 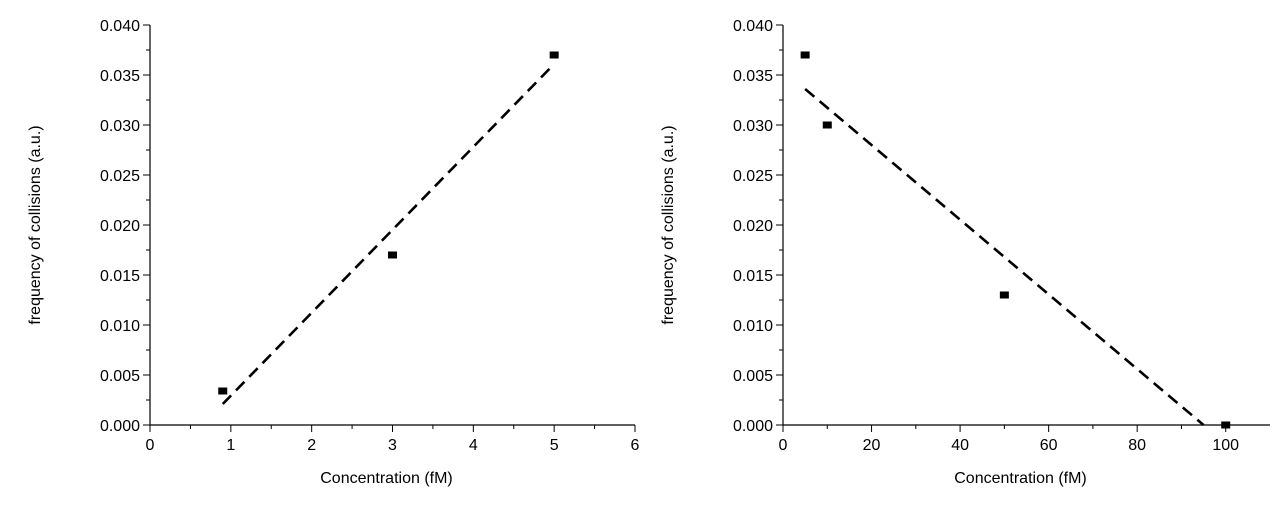 I want to click on x-tick-label: 1, so click(x=230, y=445).